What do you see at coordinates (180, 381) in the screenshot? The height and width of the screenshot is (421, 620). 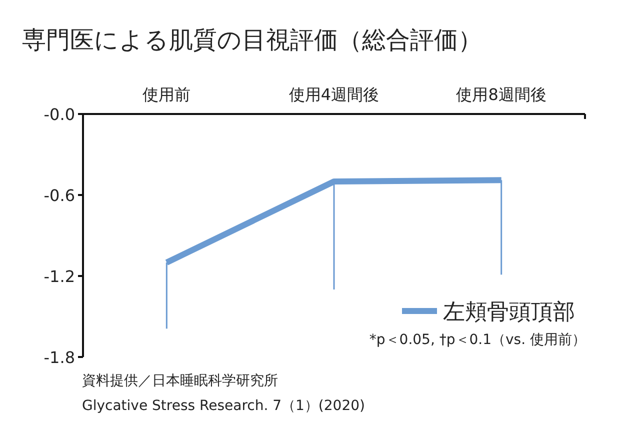 I see `annotation: 資料提供／日本睡眠科学研究所` at bounding box center [180, 381].